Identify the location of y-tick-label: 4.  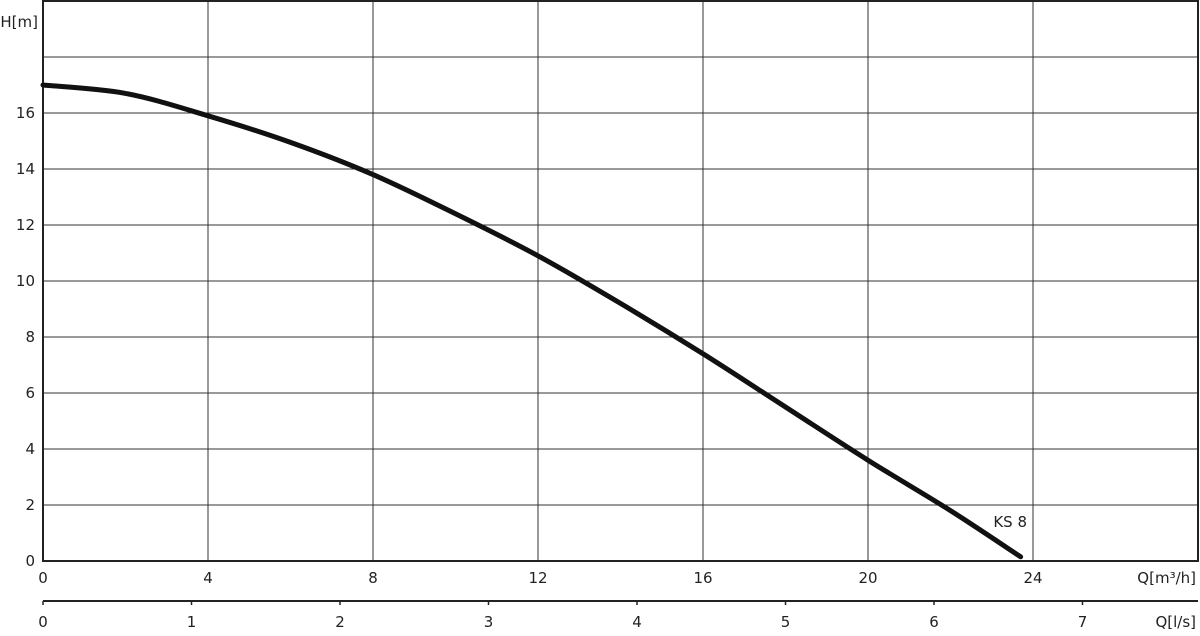
(30, 449).